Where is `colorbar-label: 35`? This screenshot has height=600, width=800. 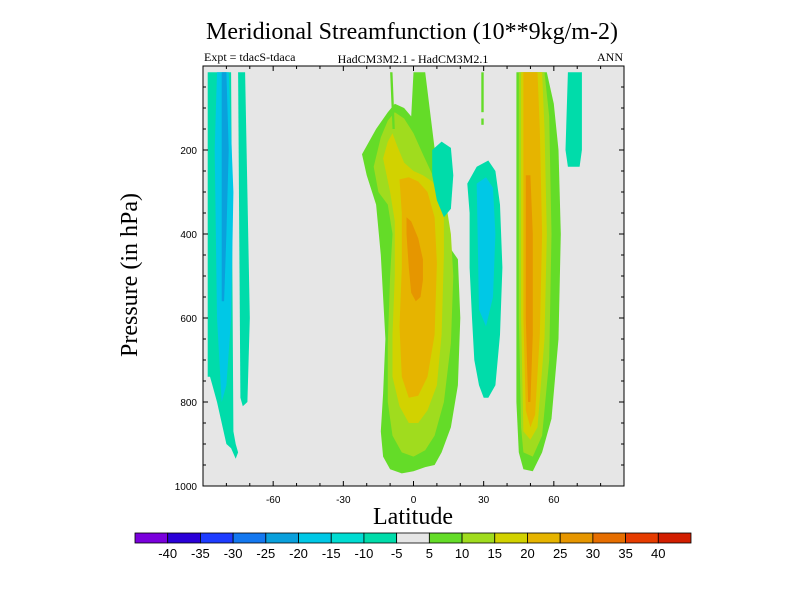 colorbar-label: 35 is located at coordinates (625, 553).